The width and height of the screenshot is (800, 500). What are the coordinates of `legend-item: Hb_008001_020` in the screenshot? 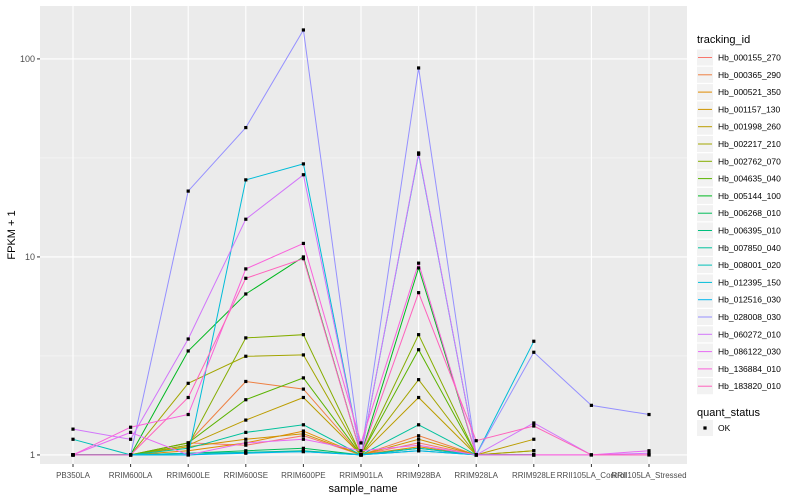 It's located at (739, 265).